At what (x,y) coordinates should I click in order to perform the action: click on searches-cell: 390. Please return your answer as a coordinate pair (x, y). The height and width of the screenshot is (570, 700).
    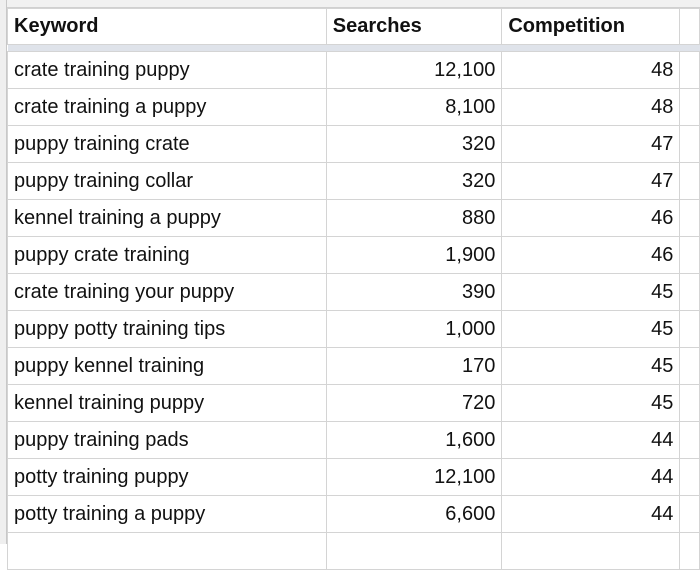
    Looking at the image, I should click on (414, 292).